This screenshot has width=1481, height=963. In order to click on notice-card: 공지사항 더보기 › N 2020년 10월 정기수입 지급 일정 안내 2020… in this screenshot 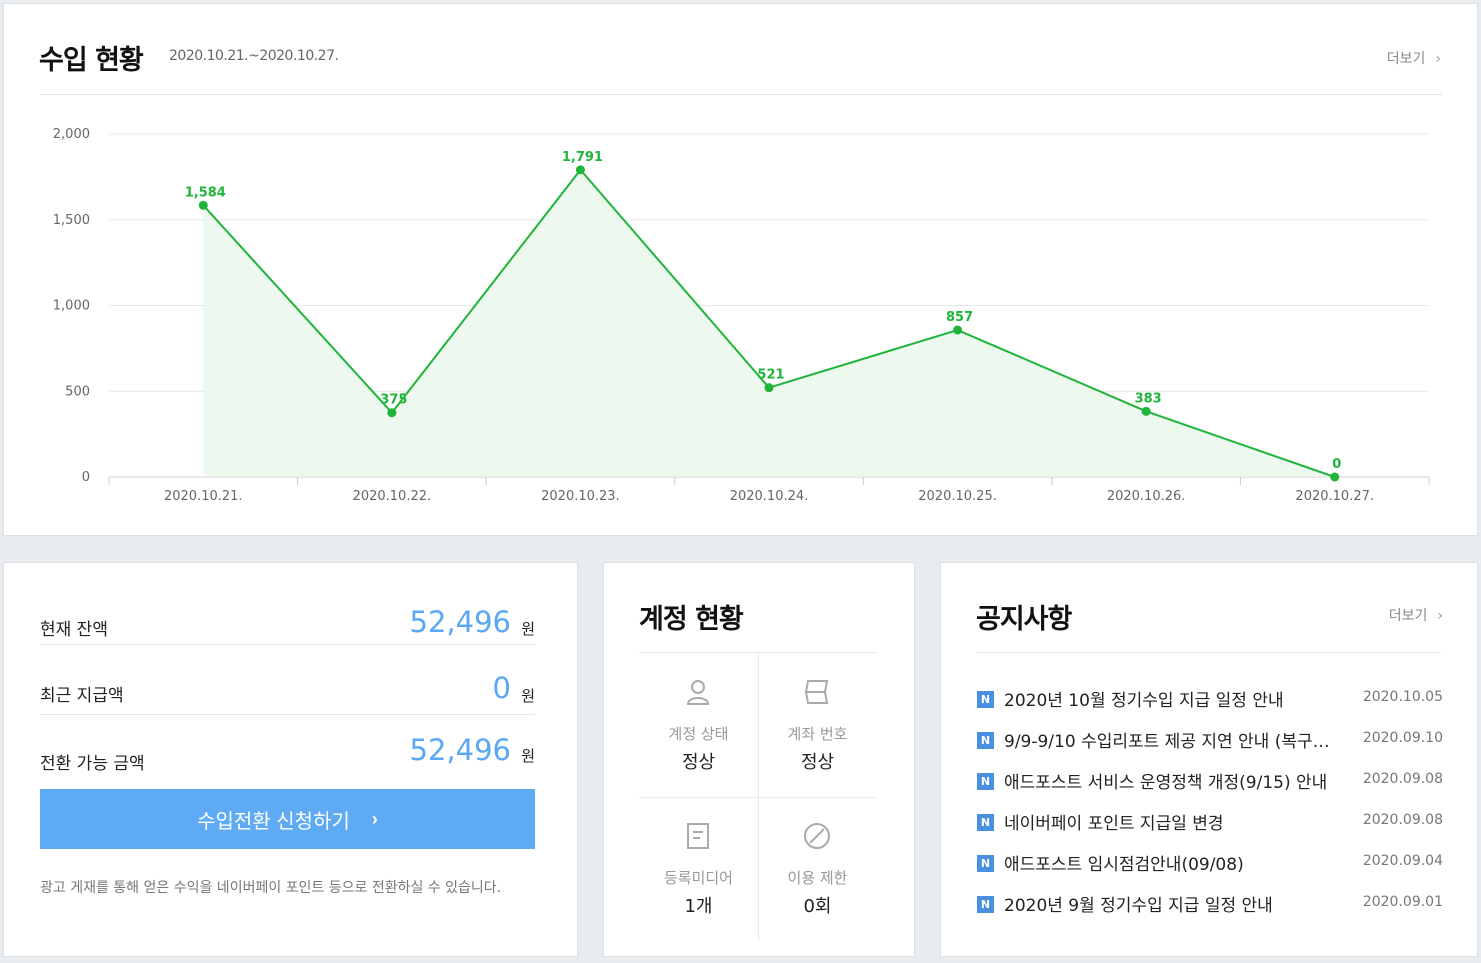, I will do `click(1209, 759)`.